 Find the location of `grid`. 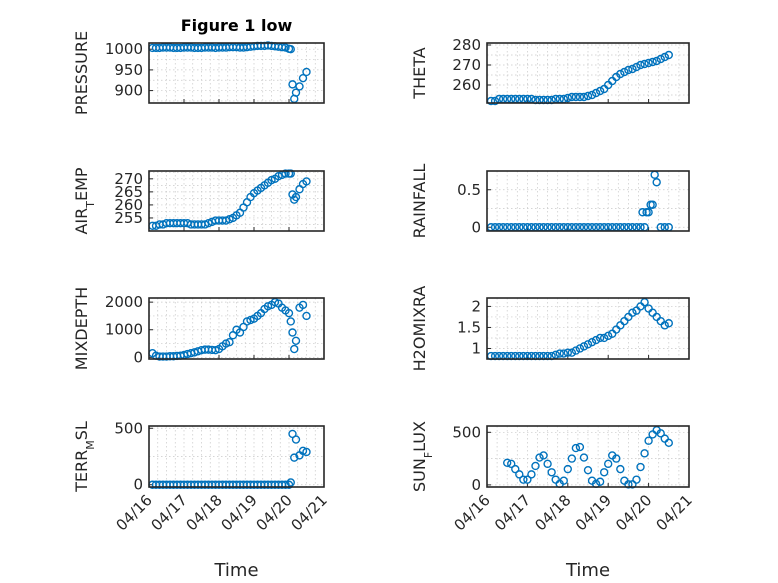

grid is located at coordinates (236, 456).